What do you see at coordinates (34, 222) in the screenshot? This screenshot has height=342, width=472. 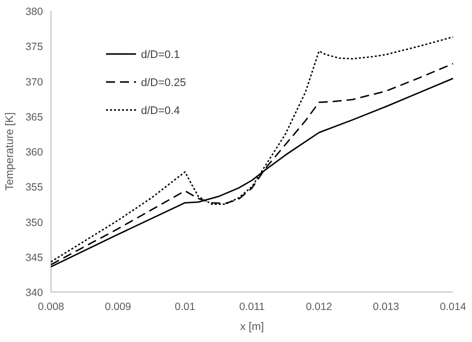 I see `y-tick-label: 350` at bounding box center [34, 222].